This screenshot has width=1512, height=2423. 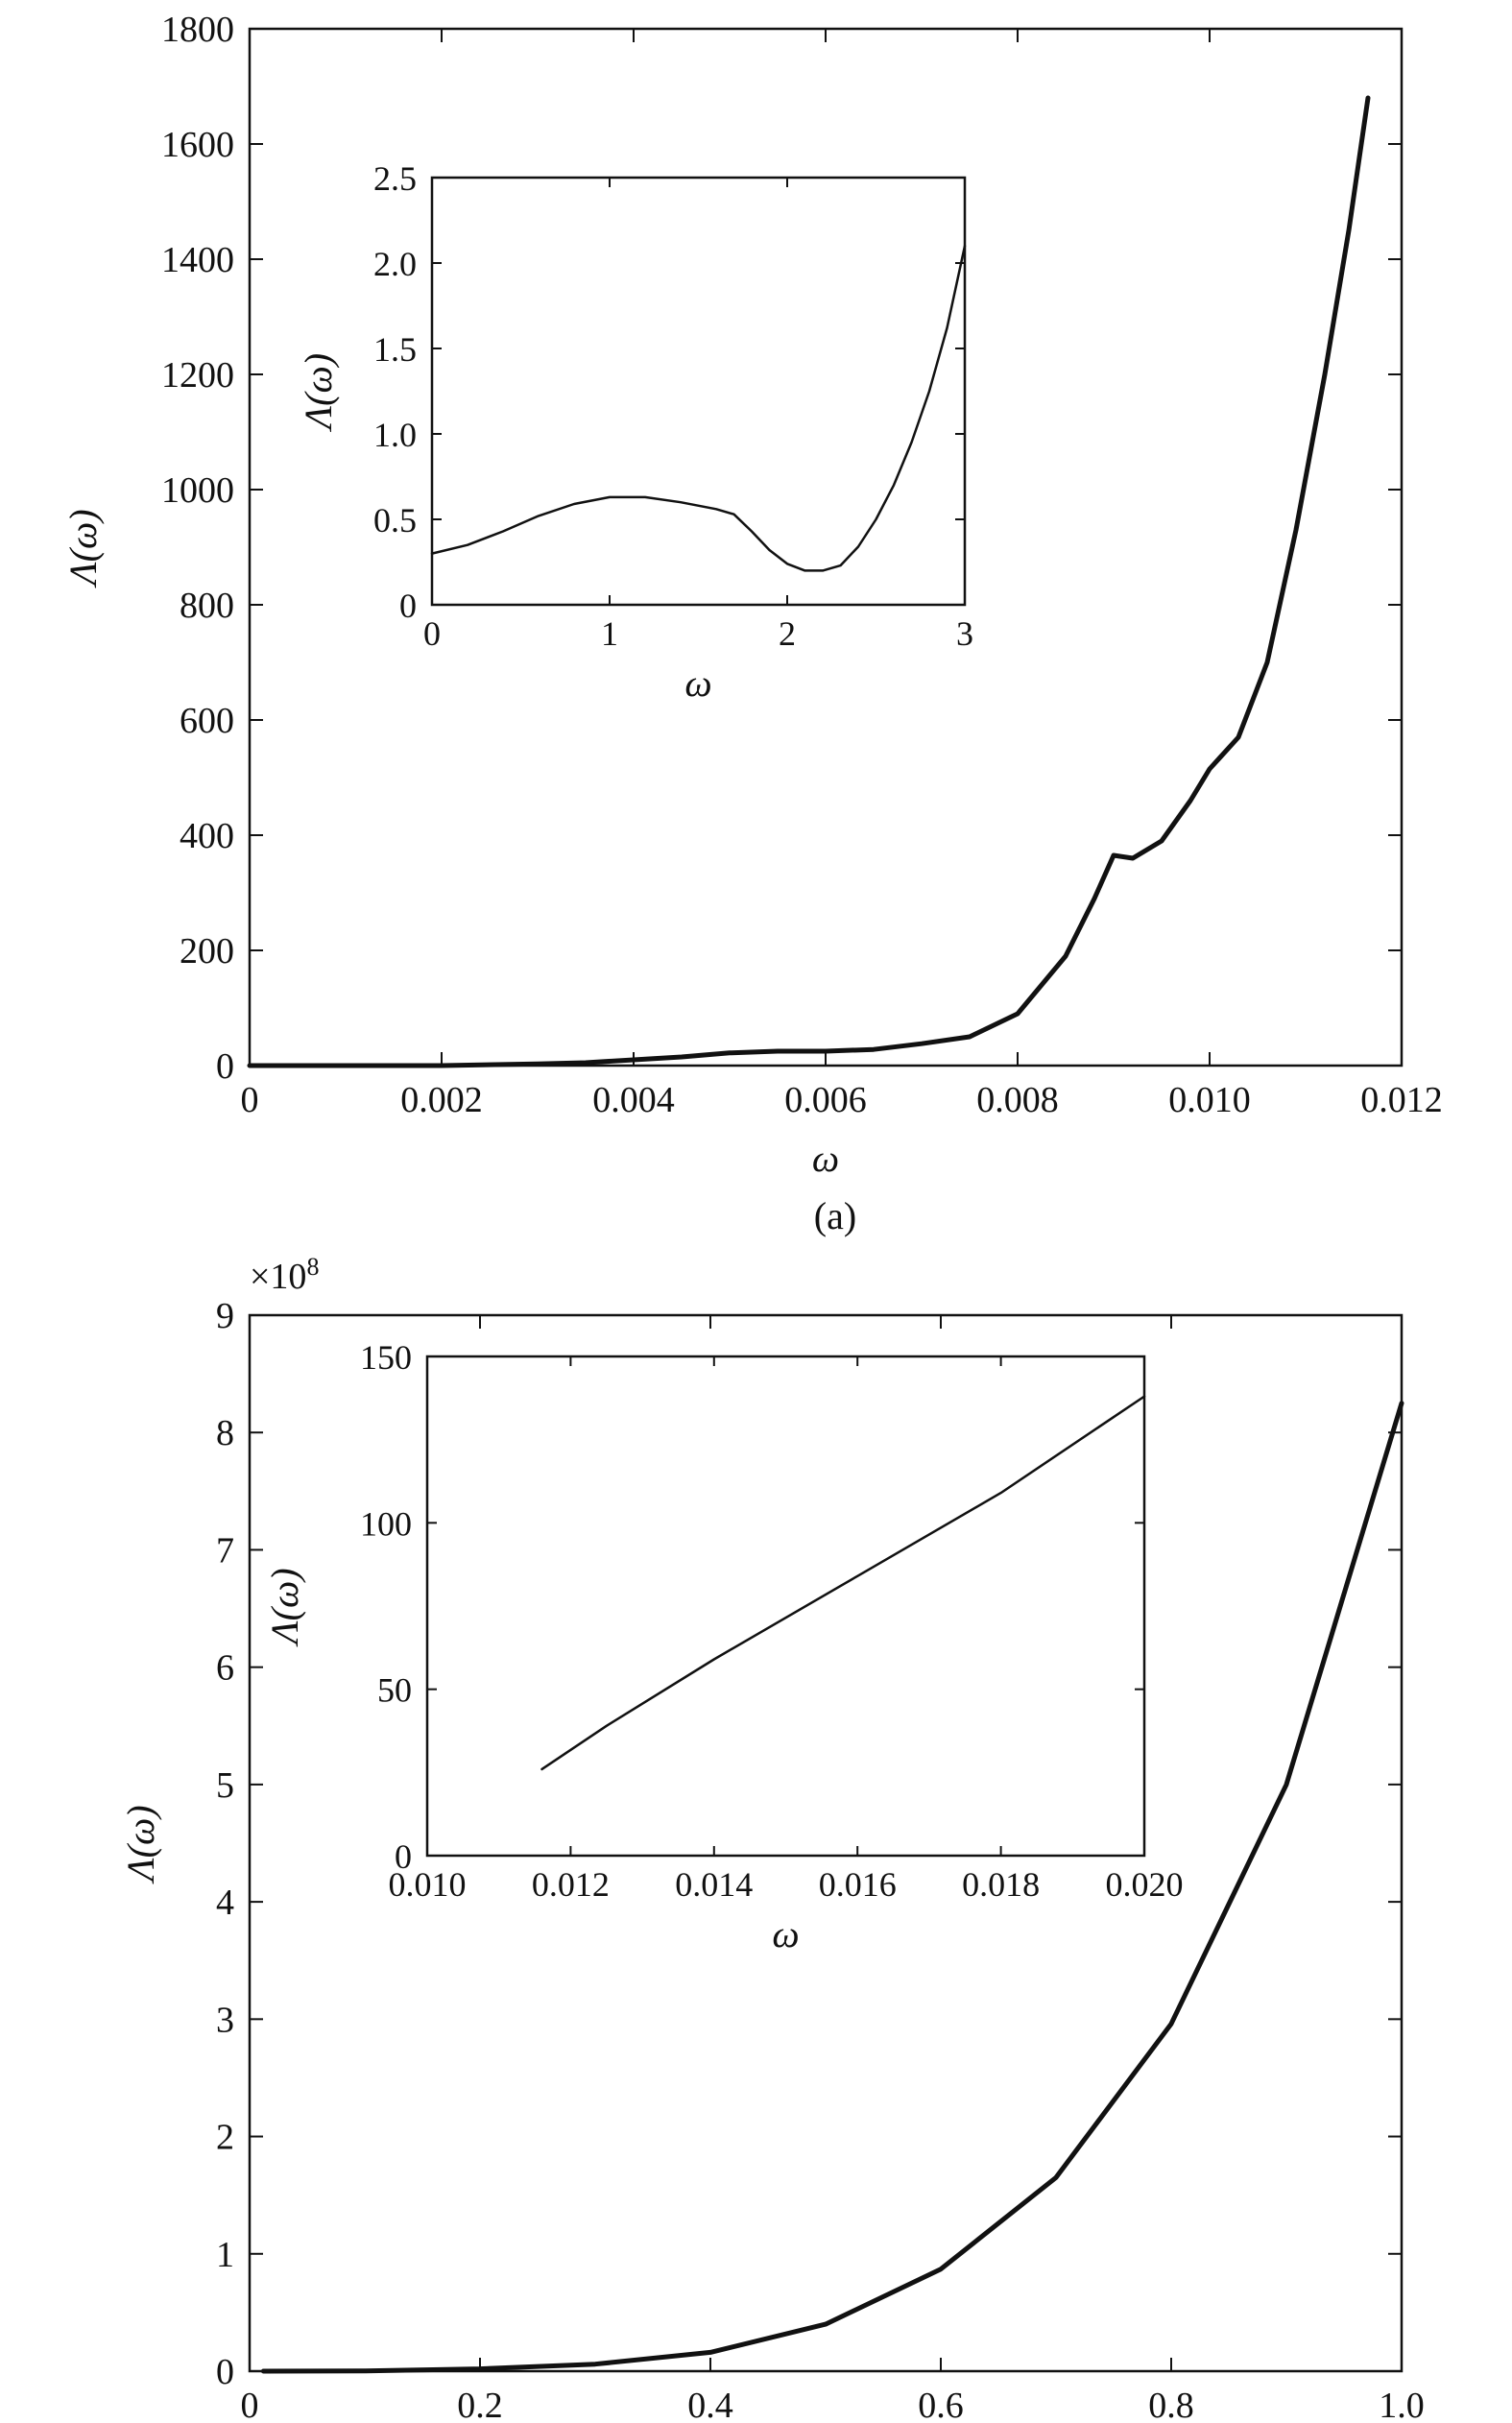 What do you see at coordinates (1145, 1884) in the screenshot?
I see `x-tick-label: 0.020` at bounding box center [1145, 1884].